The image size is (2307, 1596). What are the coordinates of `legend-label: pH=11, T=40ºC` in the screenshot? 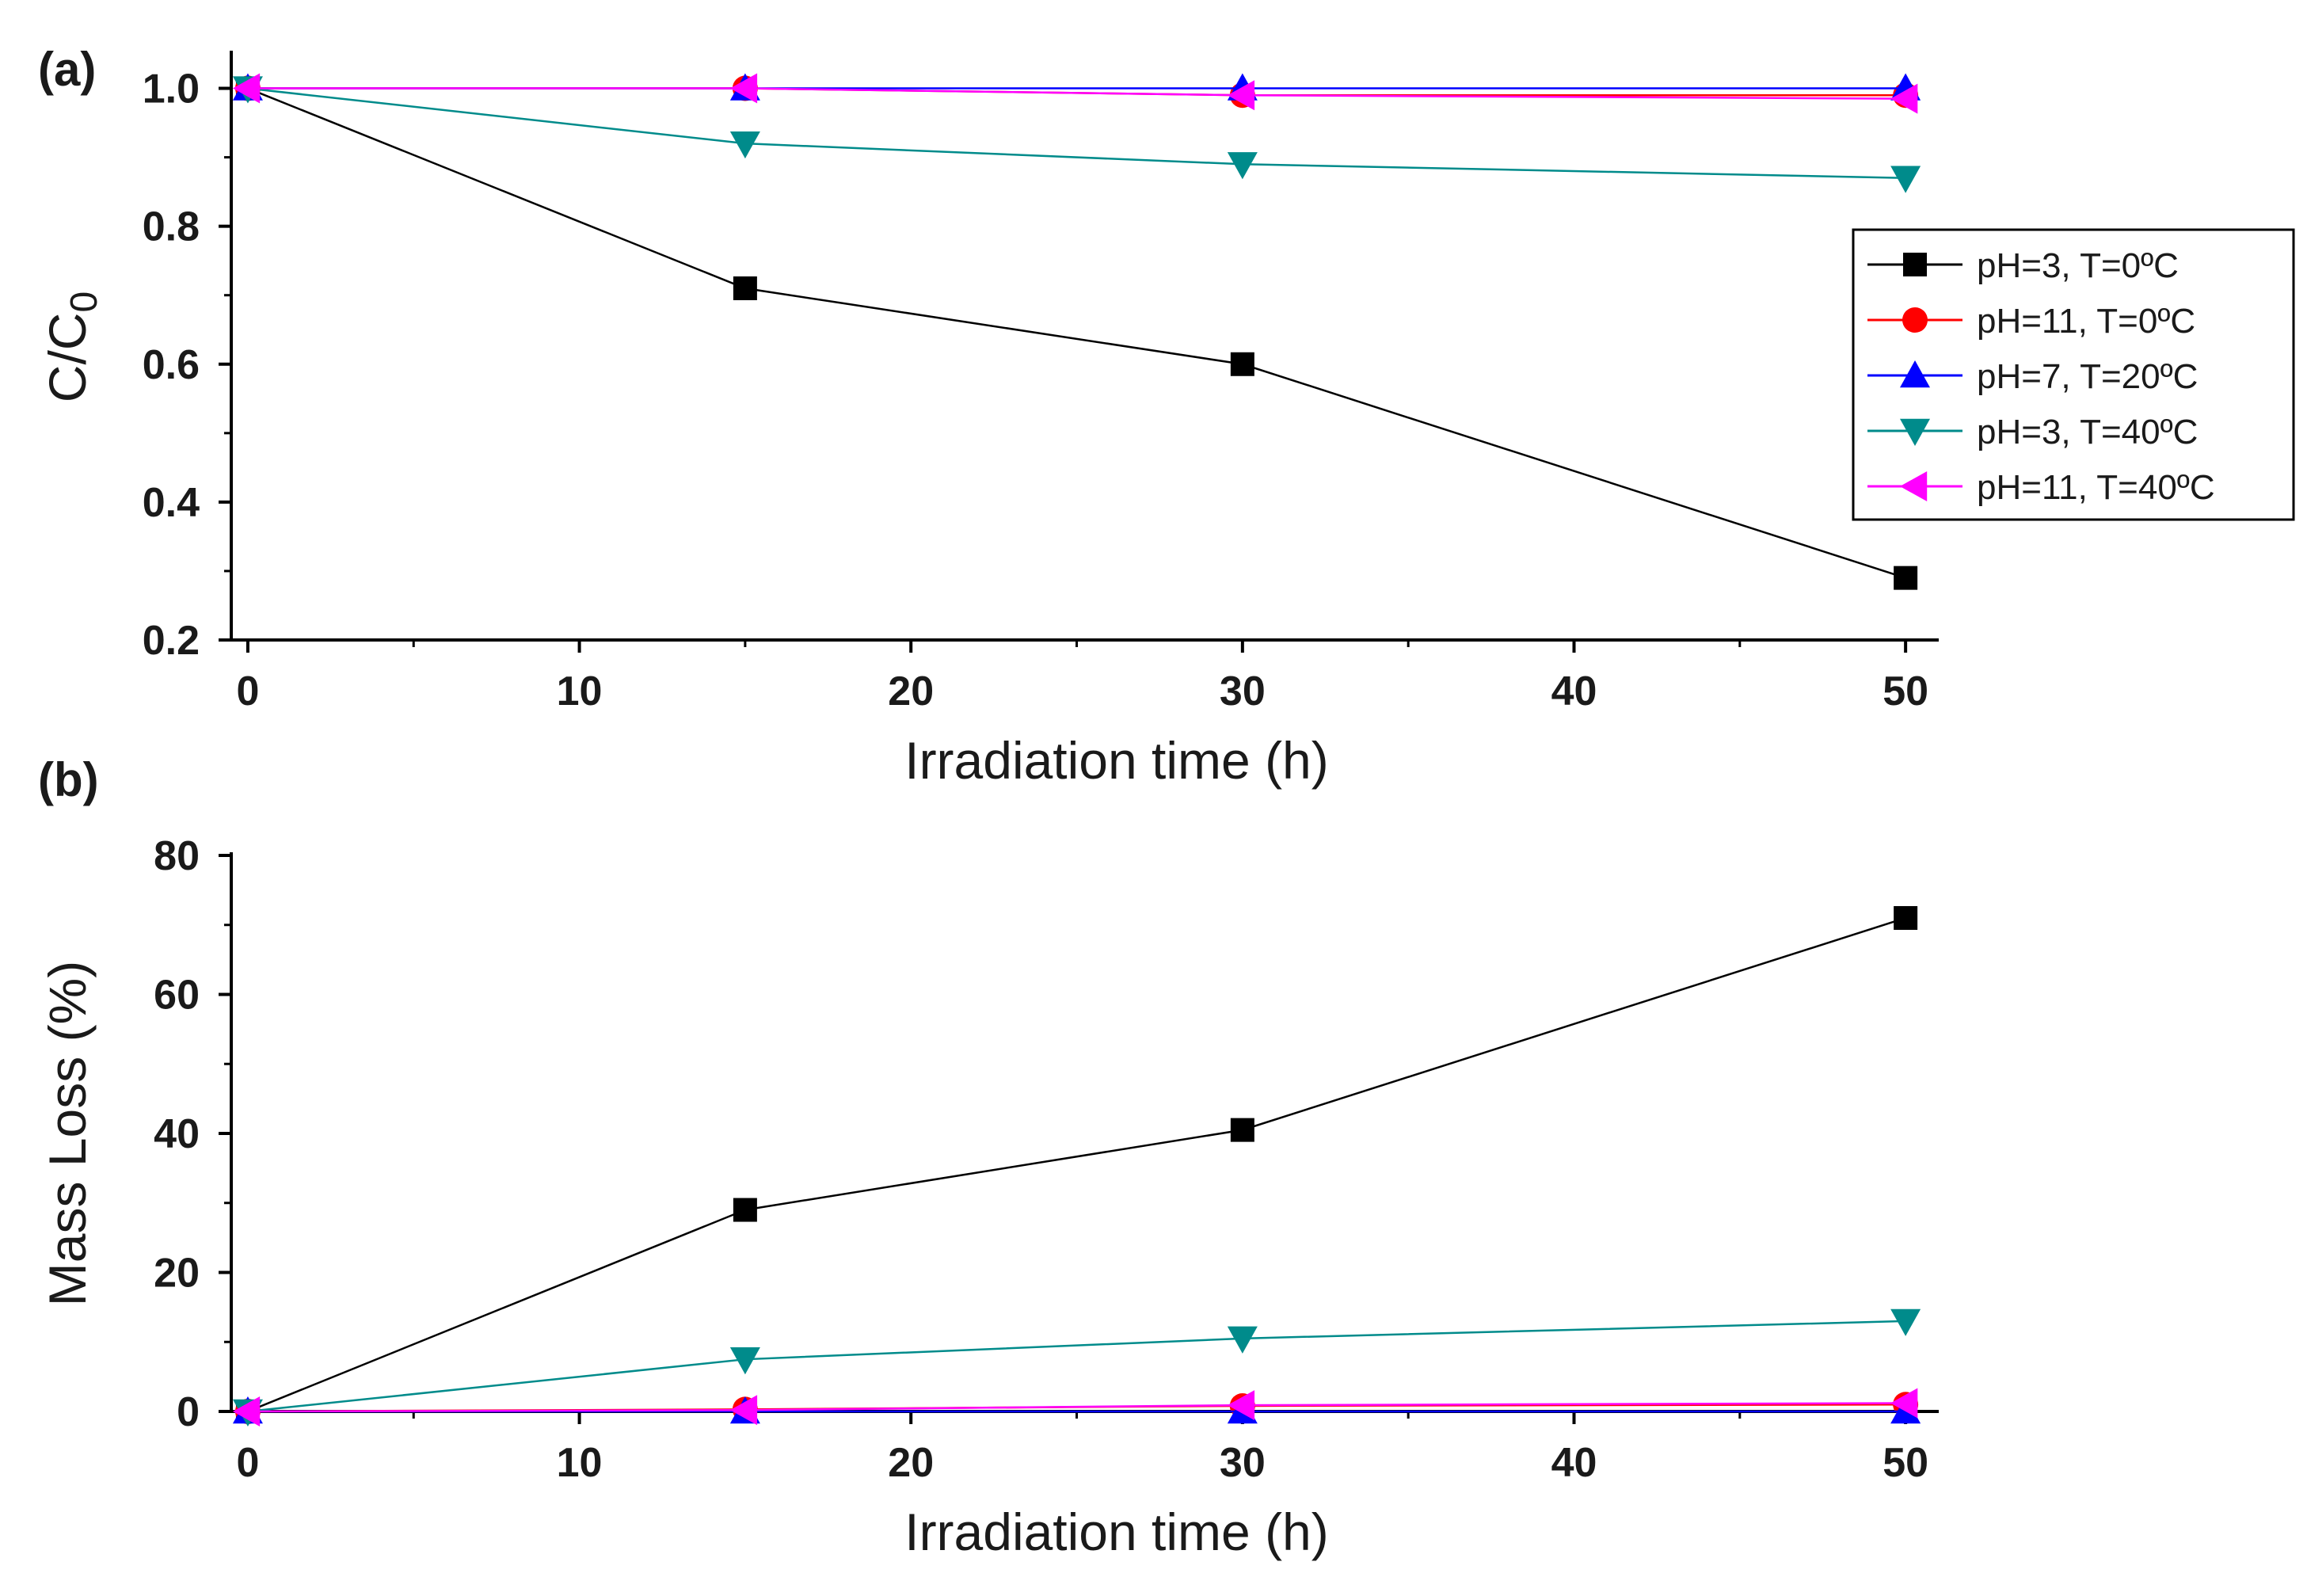 It's located at (2096, 487).